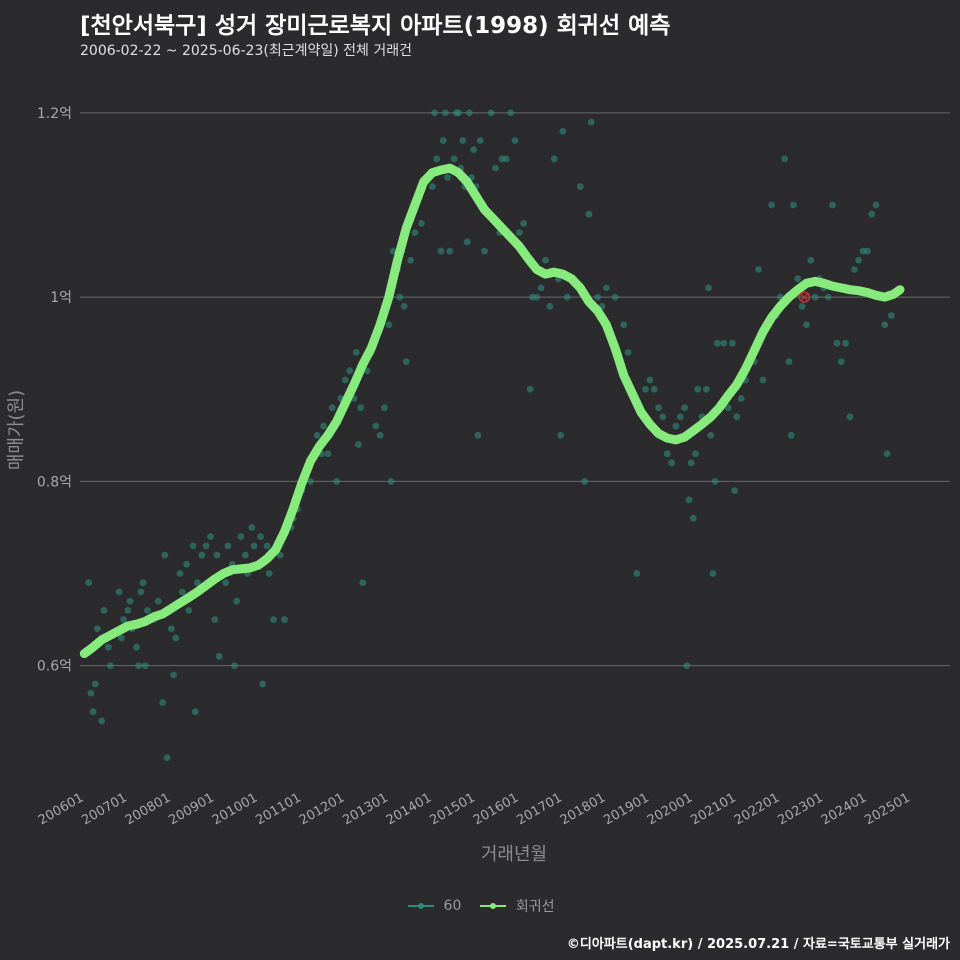  Describe the element at coordinates (409, 809) in the screenshot. I see `x-tick-label: 201401` at that location.